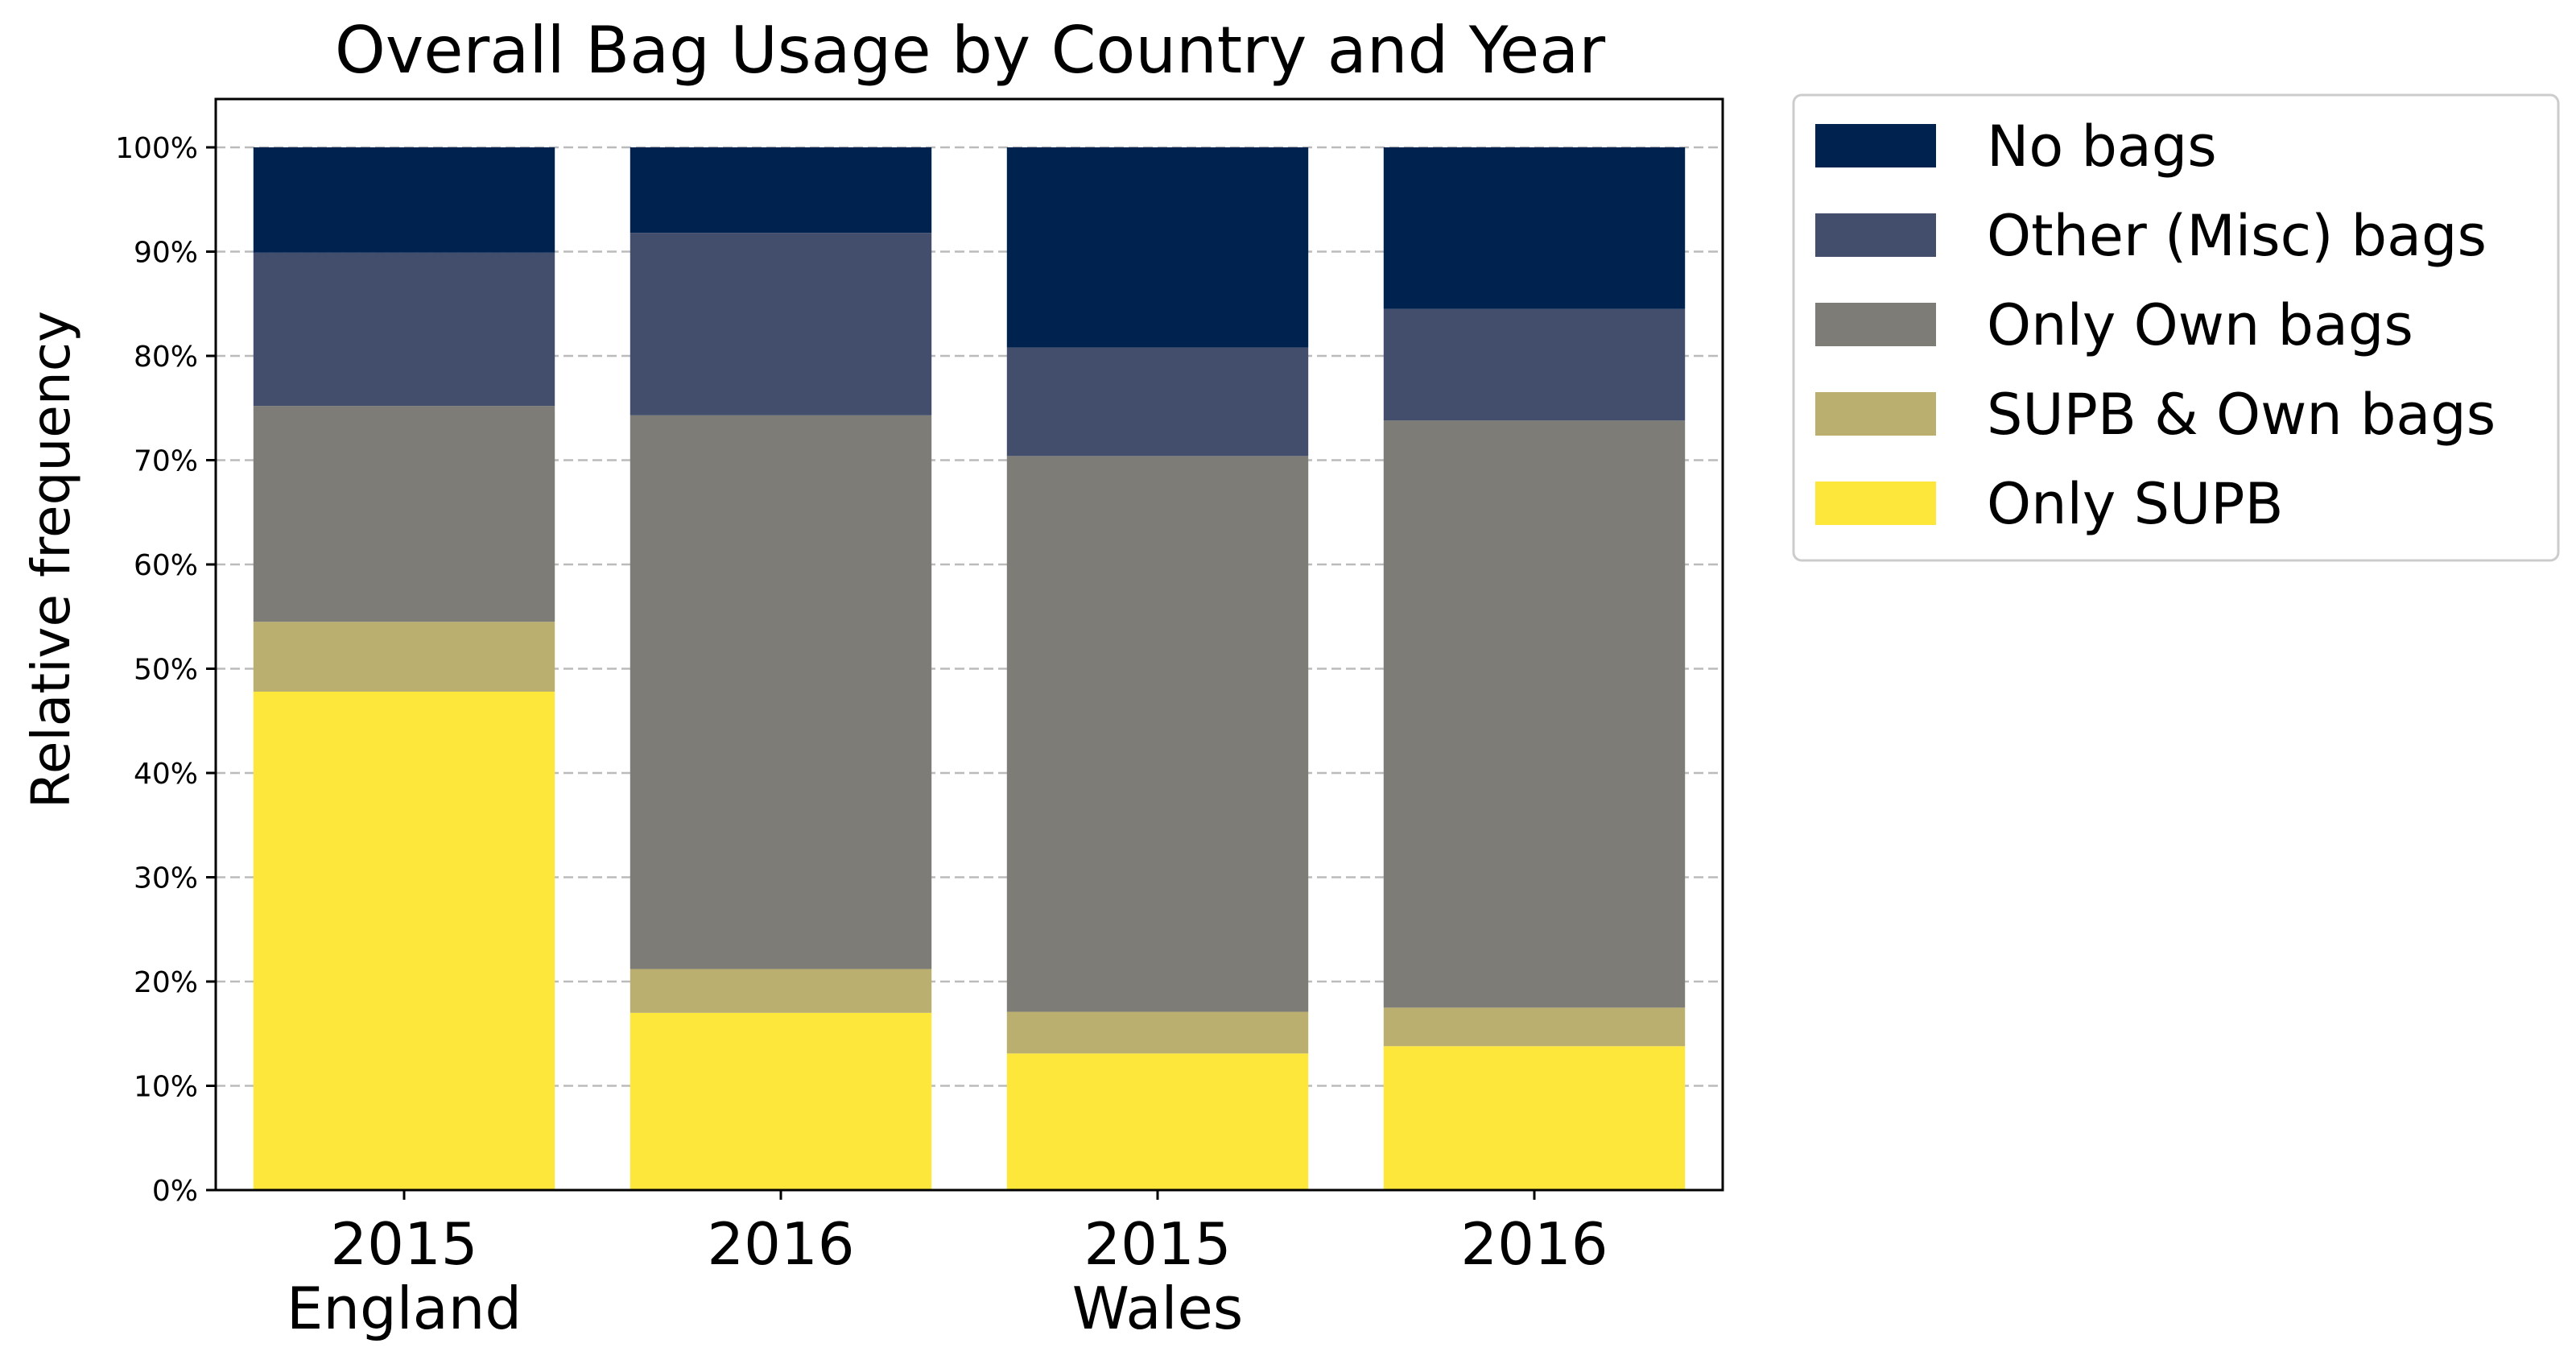 This screenshot has width=2576, height=1364. Describe the element at coordinates (166, 1087) in the screenshot. I see `y-tick-label: 10%` at that location.